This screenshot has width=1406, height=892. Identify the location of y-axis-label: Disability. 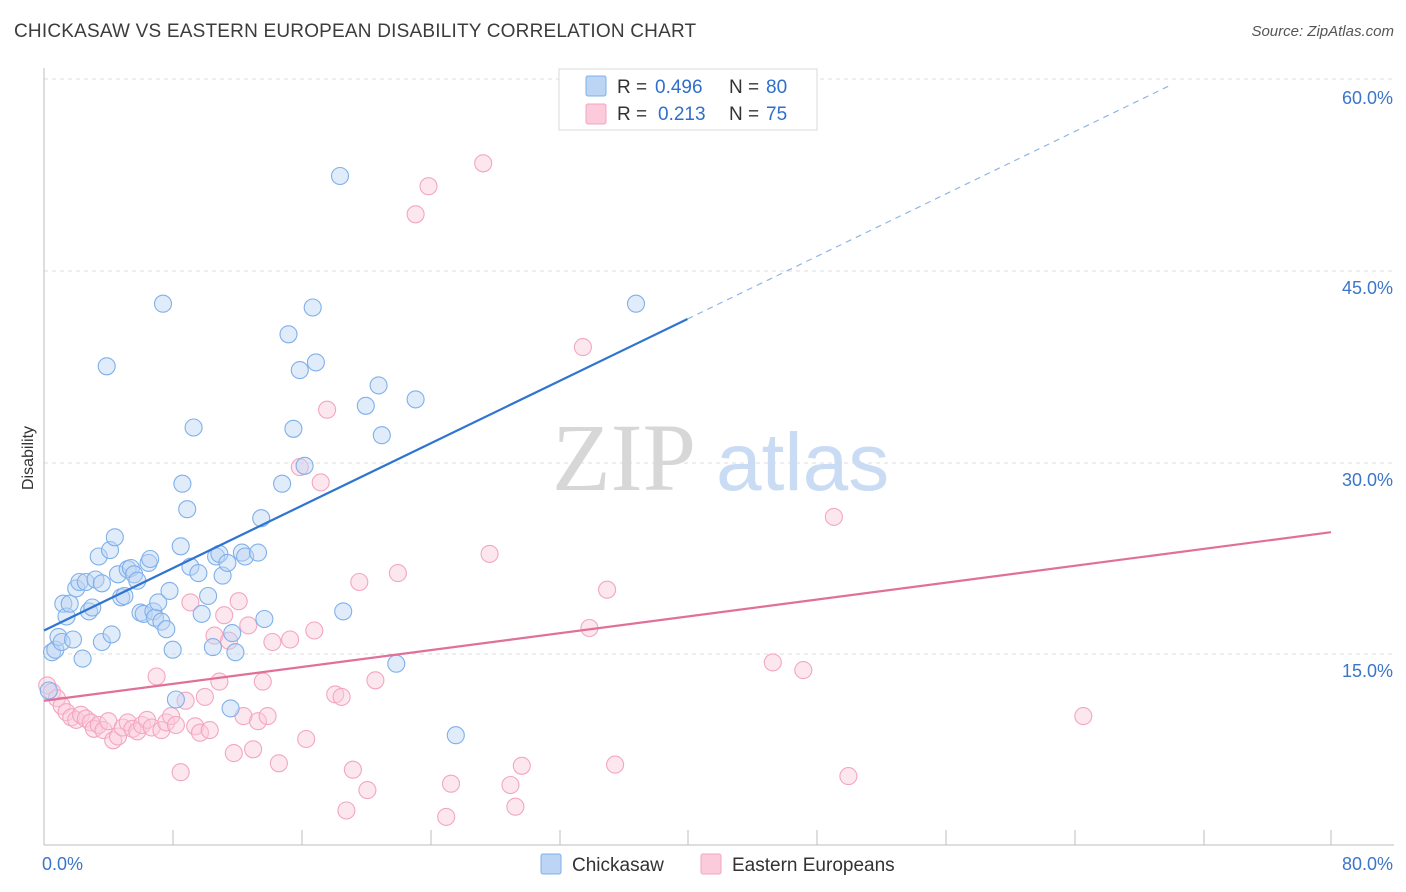
(28, 458).